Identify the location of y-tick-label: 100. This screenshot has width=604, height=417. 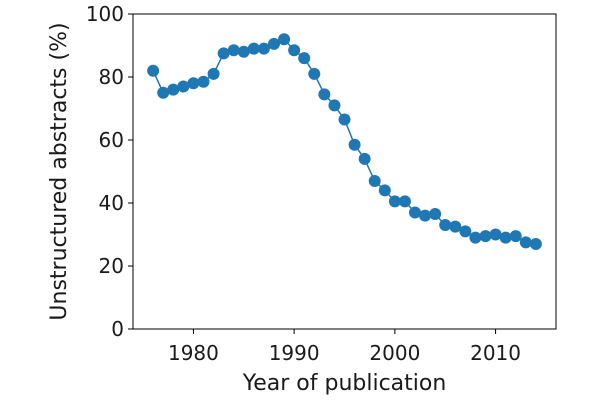
(105, 14).